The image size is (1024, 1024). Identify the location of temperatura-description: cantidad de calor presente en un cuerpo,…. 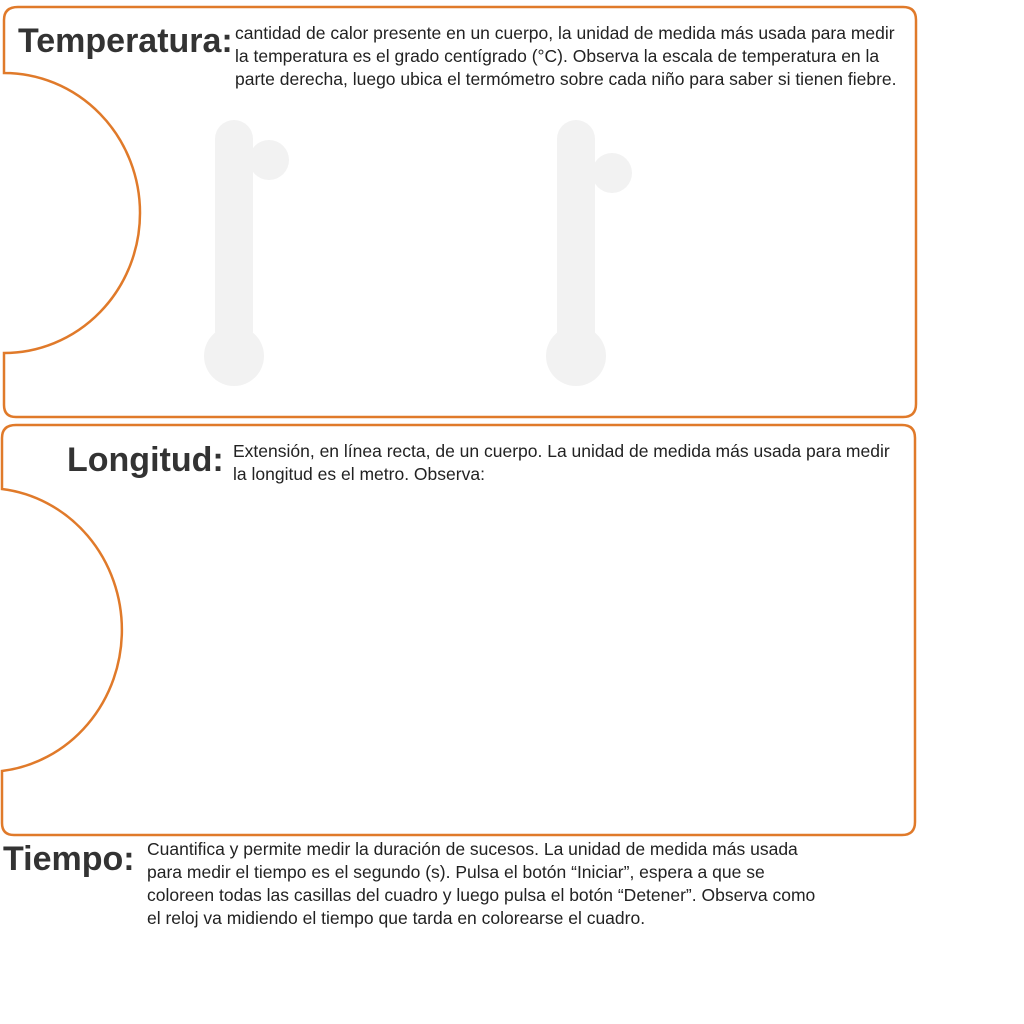
(566, 56).